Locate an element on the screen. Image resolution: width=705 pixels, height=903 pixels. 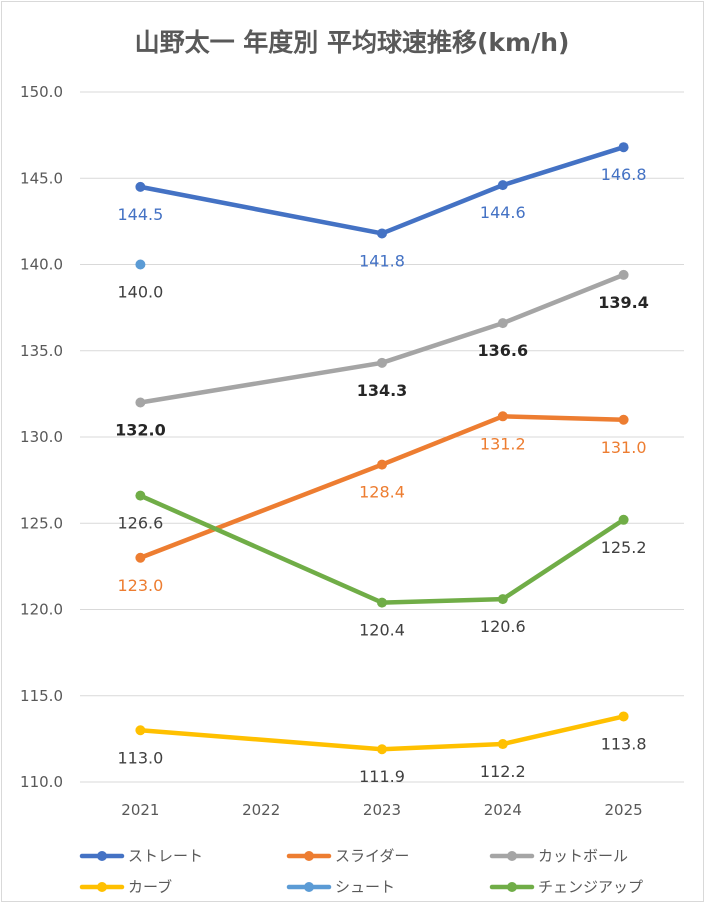
legend-item: シュート is located at coordinates (340, 887).